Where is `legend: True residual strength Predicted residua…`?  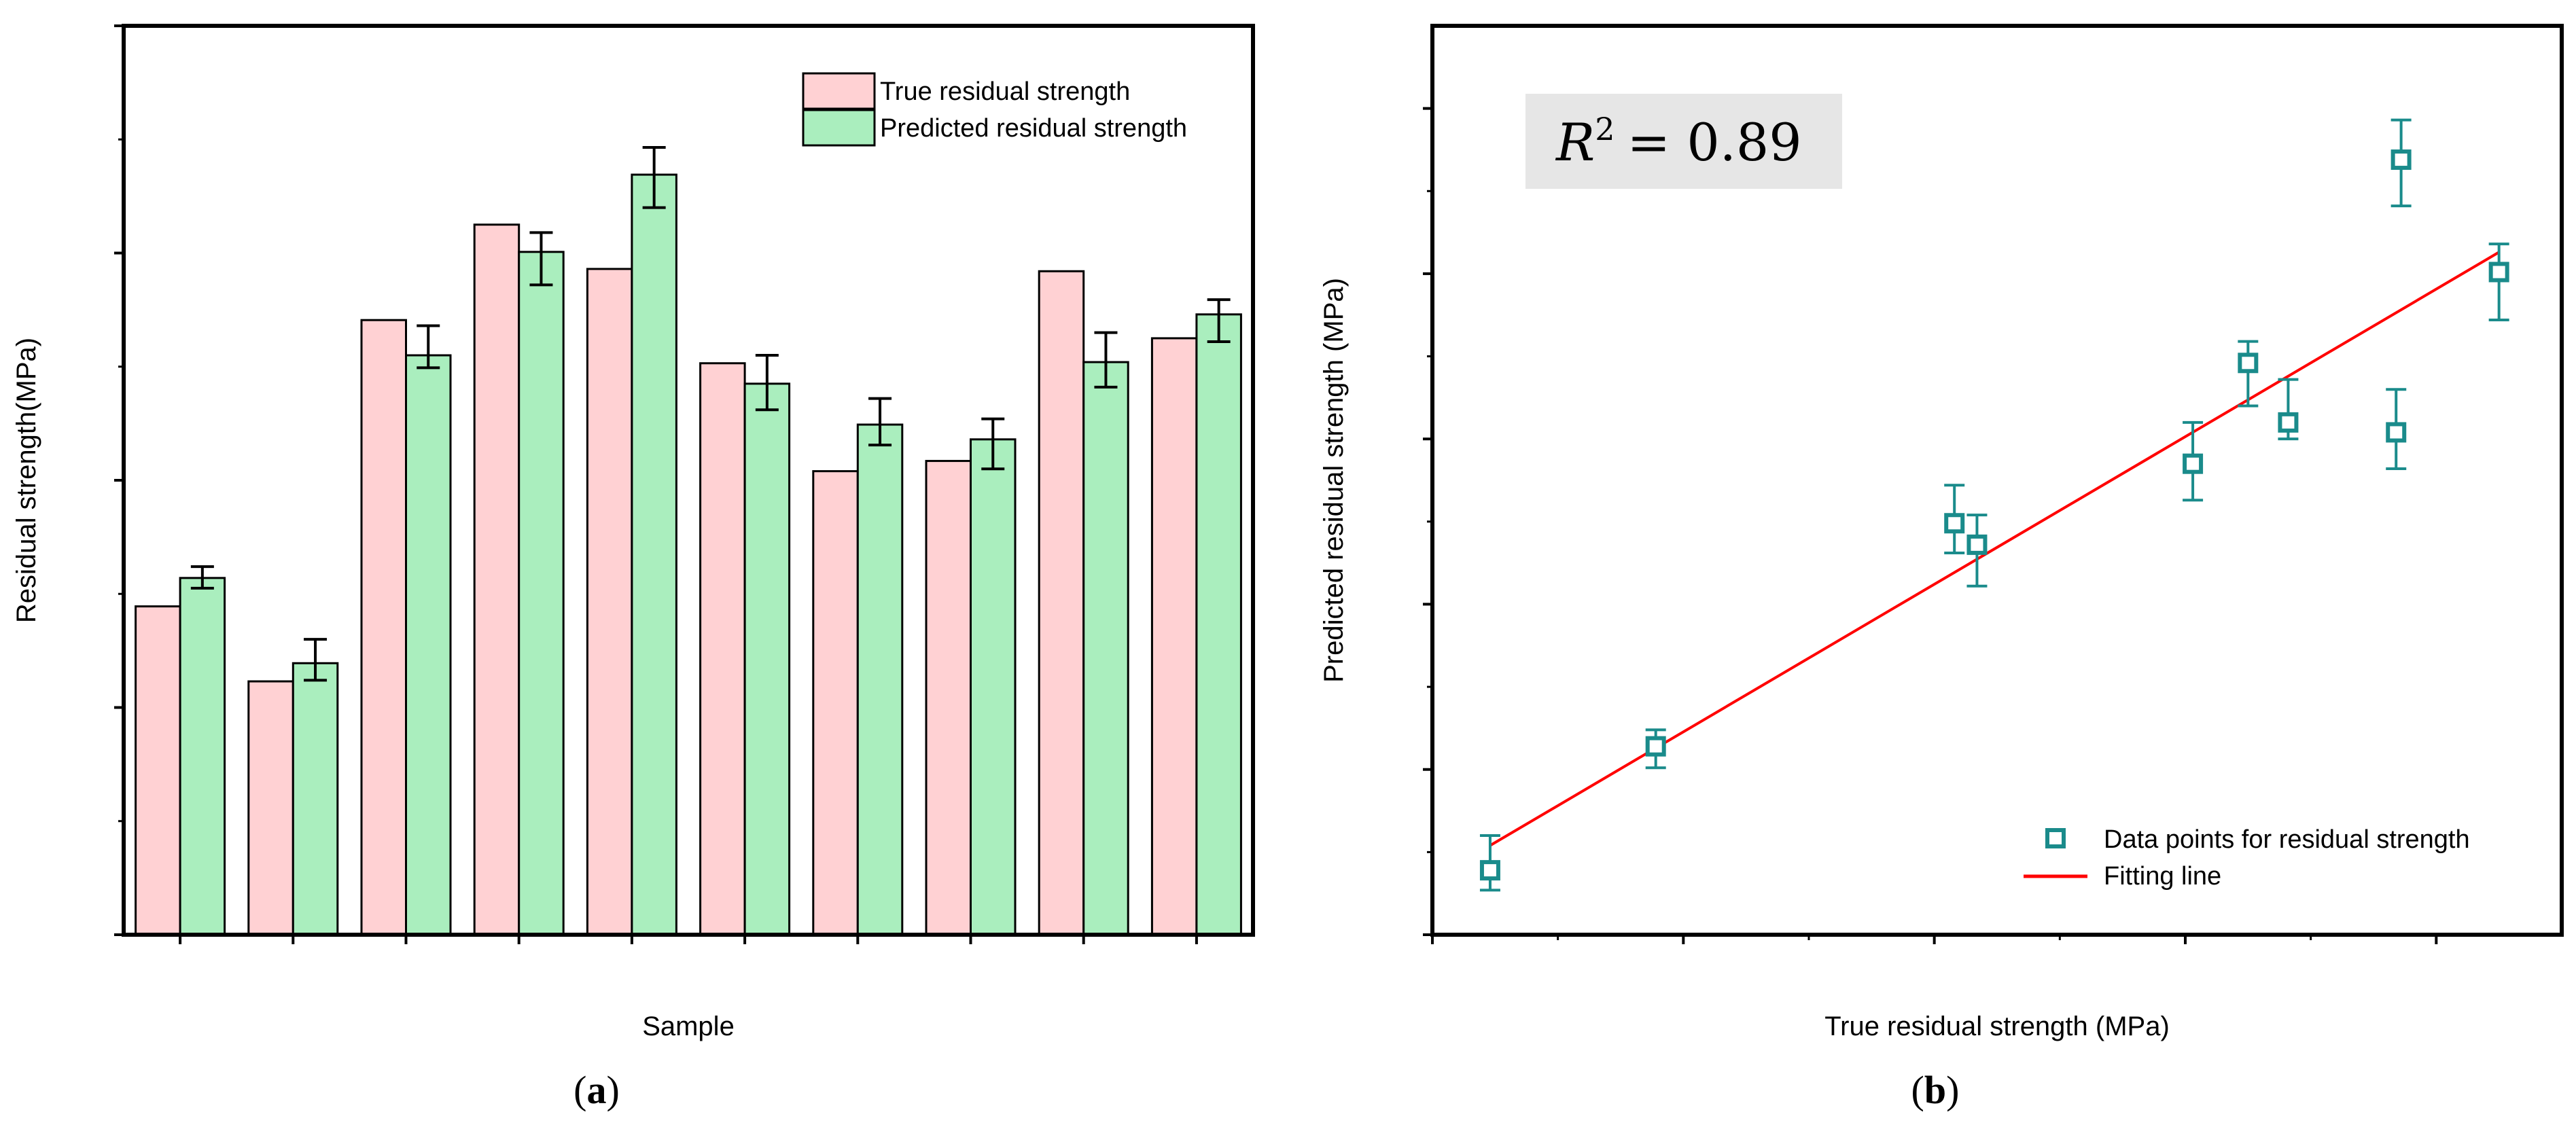
legend: True residual strength Predicted residua… is located at coordinates (994, 109).